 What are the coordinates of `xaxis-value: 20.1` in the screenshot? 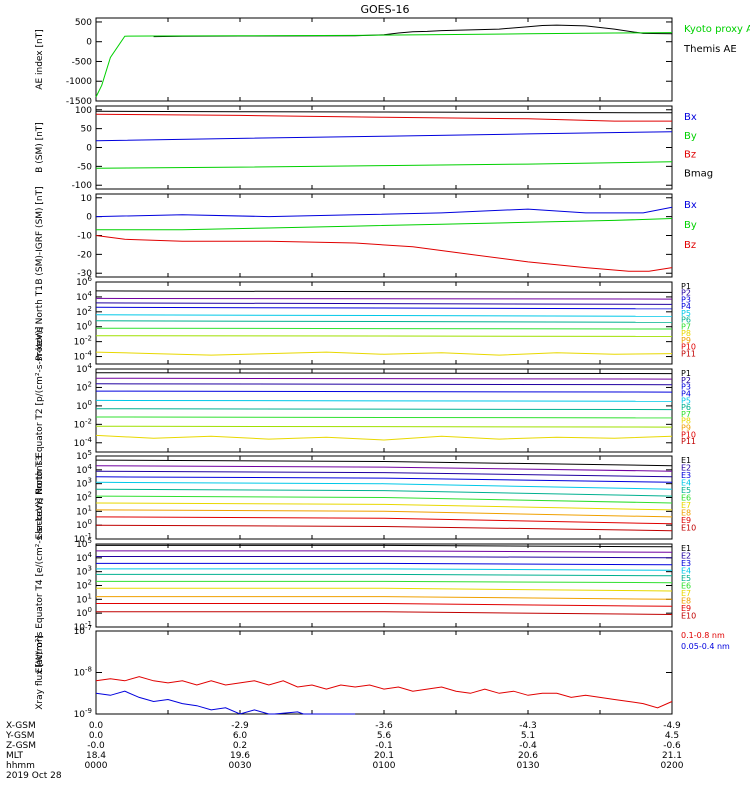 It's located at (384, 756).